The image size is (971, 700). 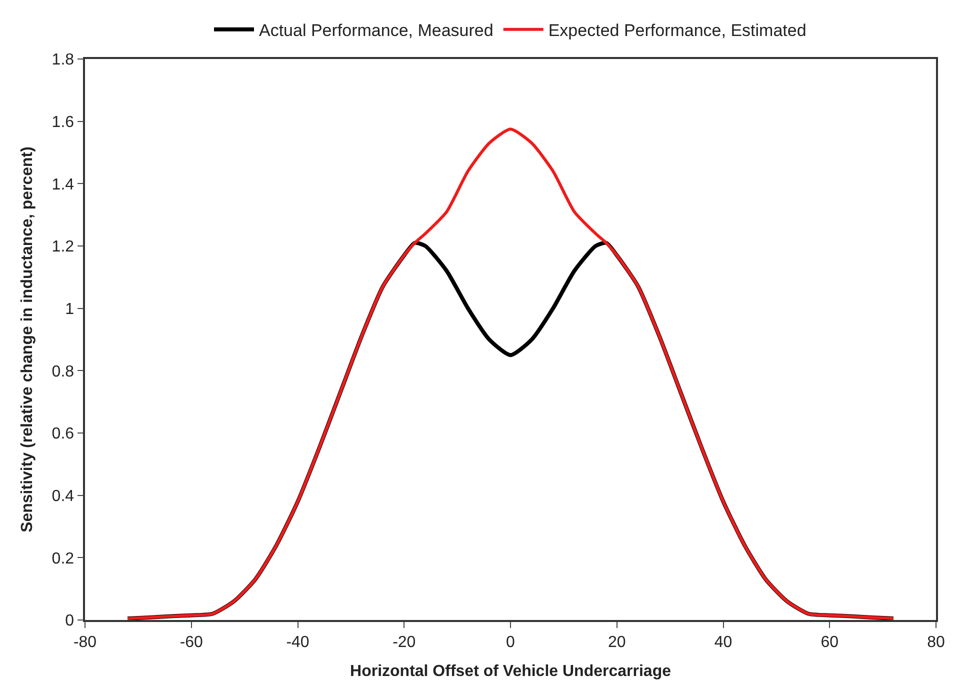 I want to click on y-tick-label: 0.2, so click(x=63, y=559).